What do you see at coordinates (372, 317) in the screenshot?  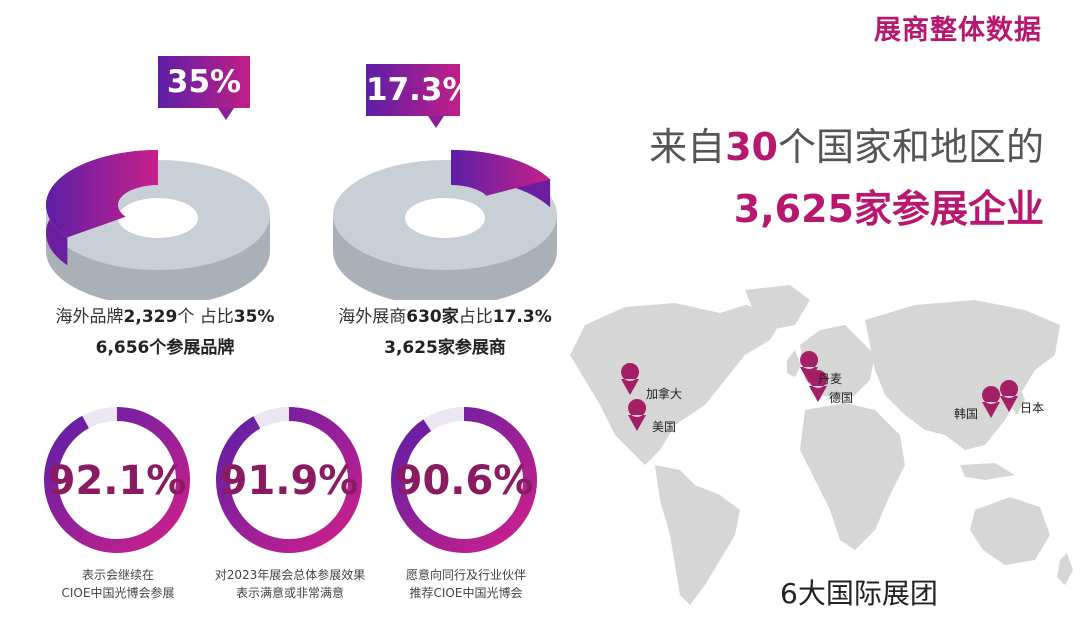 I see `pie2-caption-pre: 海外展商` at bounding box center [372, 317].